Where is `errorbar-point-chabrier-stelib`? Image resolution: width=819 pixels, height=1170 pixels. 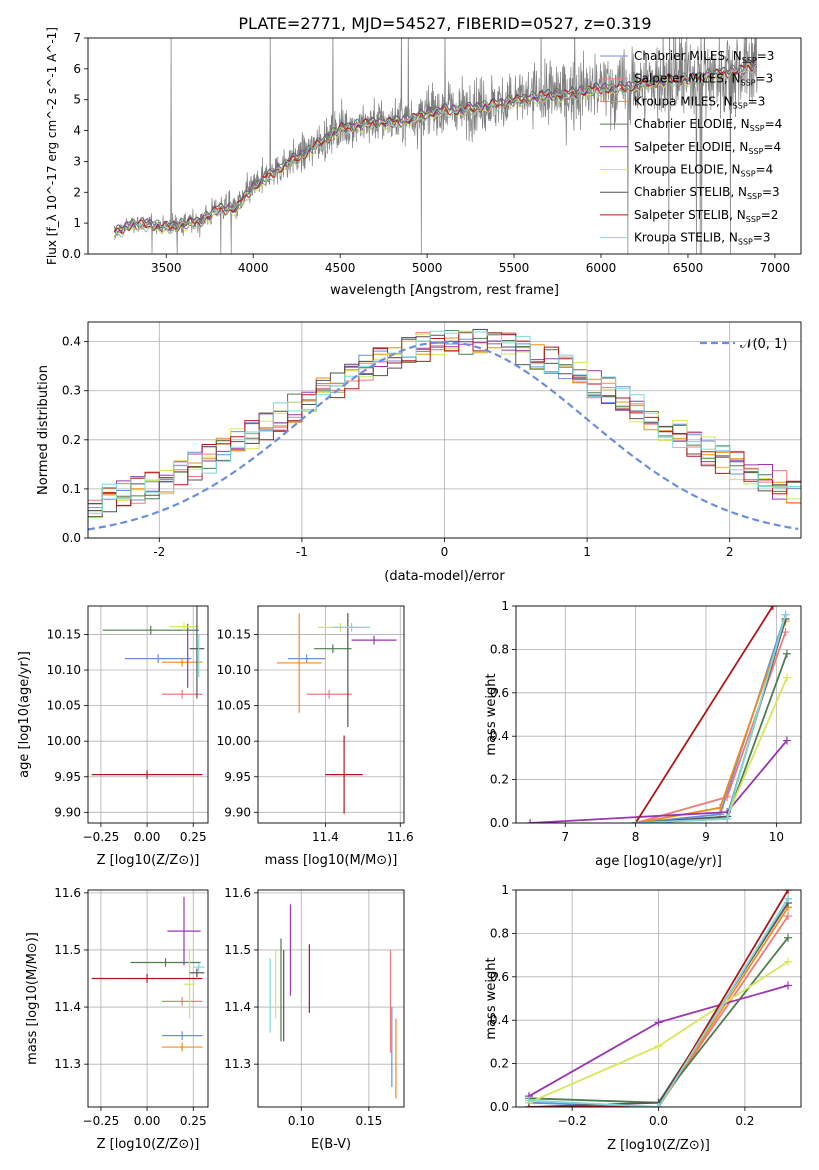 errorbar-point-chabrier-stelib is located at coordinates (197, 973).